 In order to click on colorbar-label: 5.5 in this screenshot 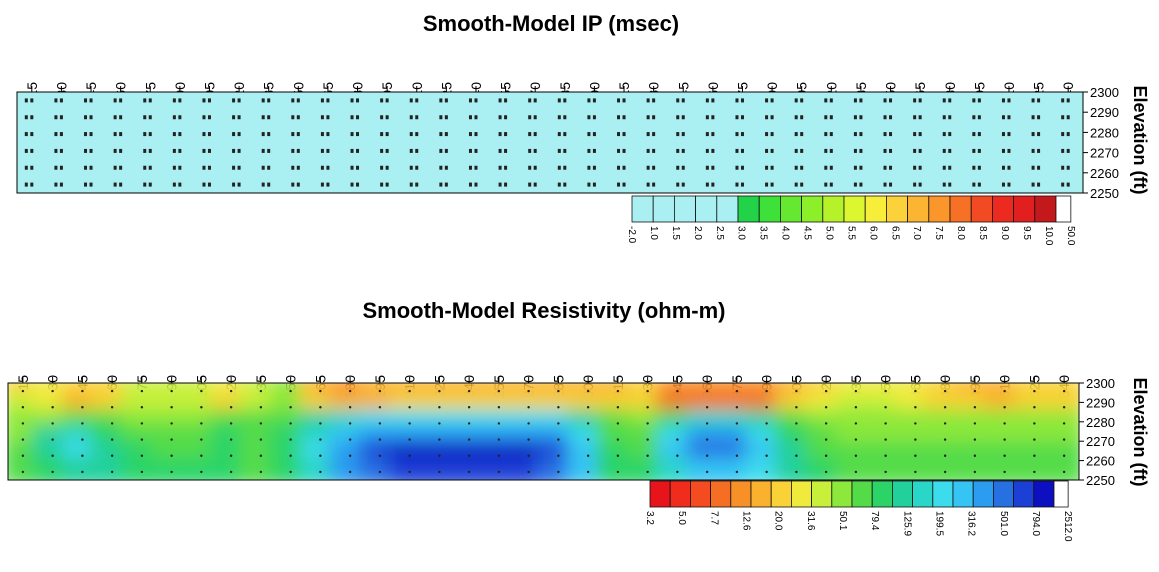, I will do `click(850, 233)`.